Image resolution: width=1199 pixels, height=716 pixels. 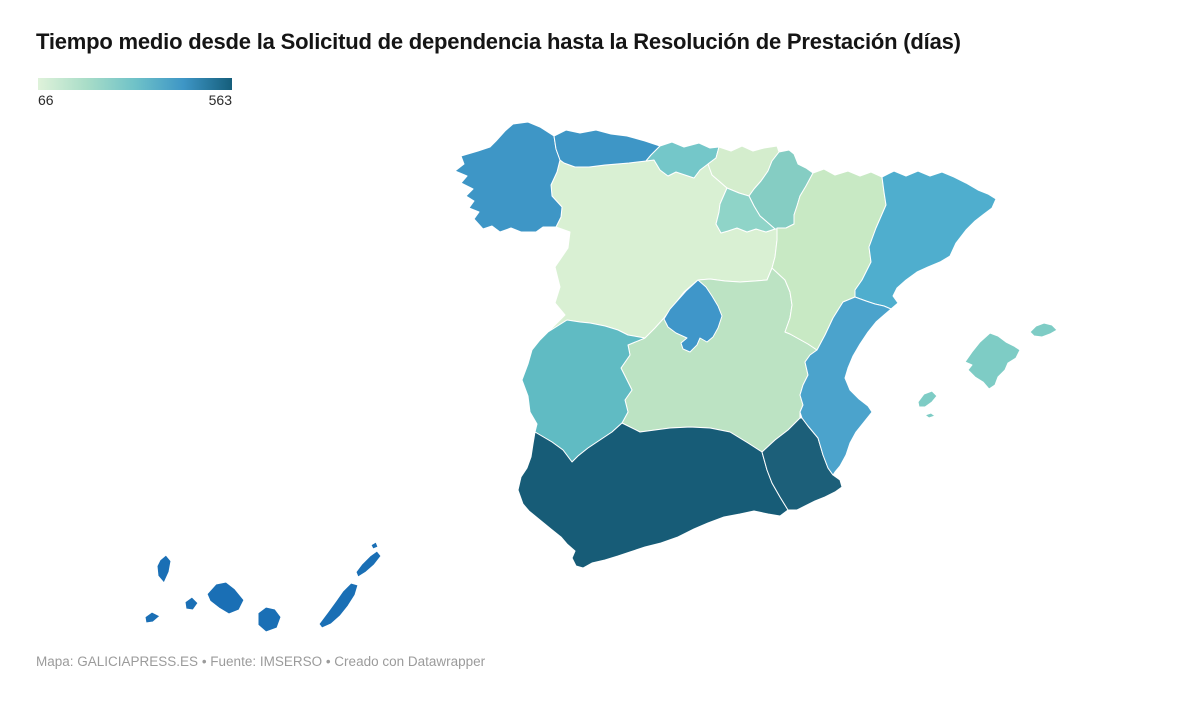 I want to click on region-cataluna, so click(x=925, y=240).